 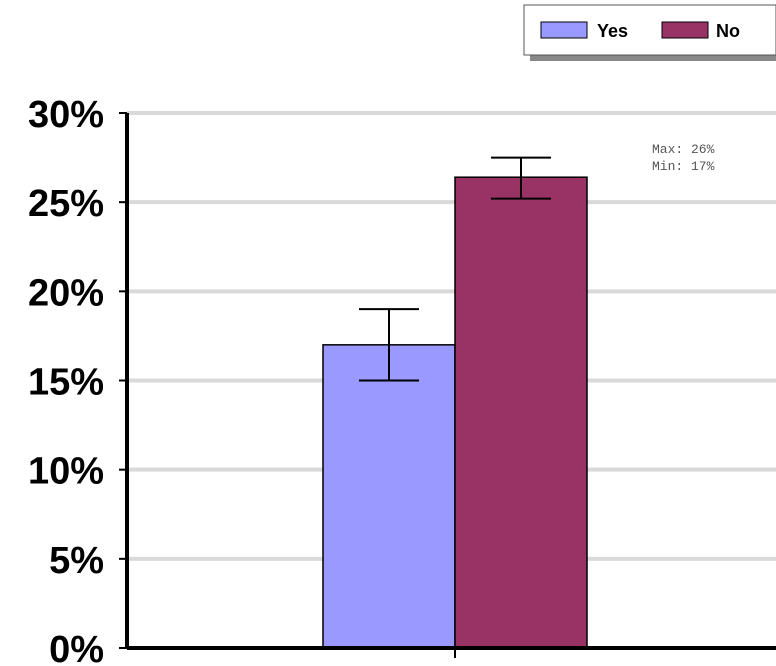 I want to click on bar-yes, so click(x=389, y=496).